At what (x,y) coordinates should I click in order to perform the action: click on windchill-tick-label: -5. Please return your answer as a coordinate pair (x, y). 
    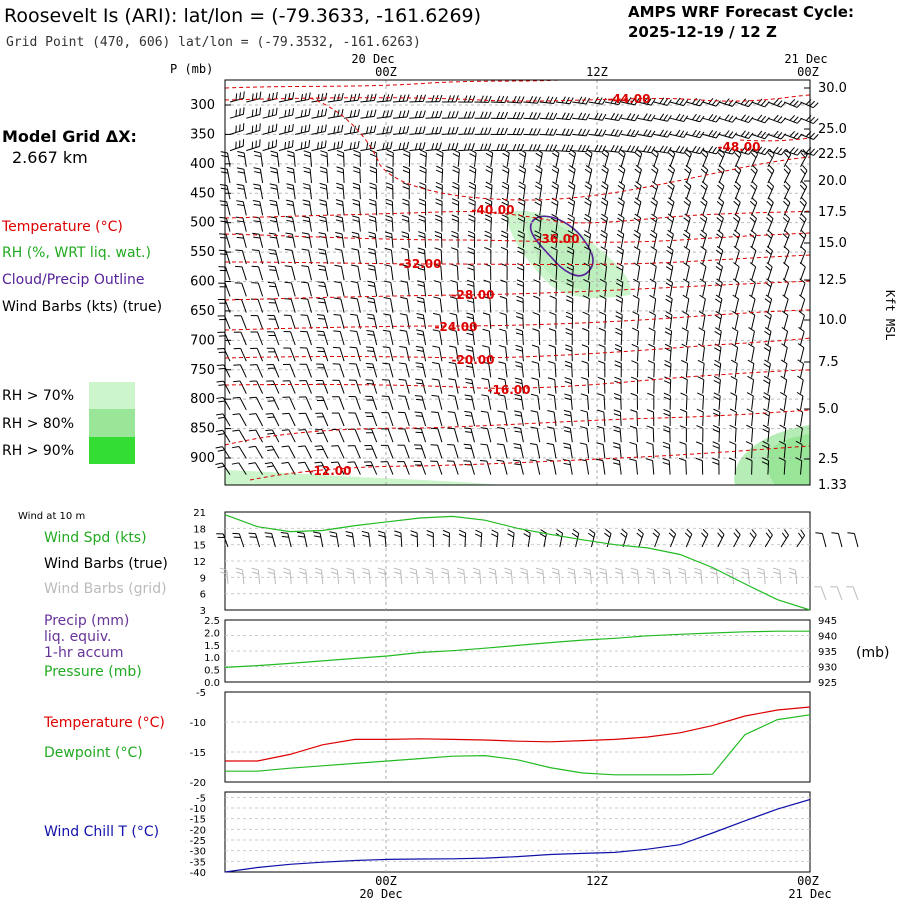
    Looking at the image, I should click on (201, 798).